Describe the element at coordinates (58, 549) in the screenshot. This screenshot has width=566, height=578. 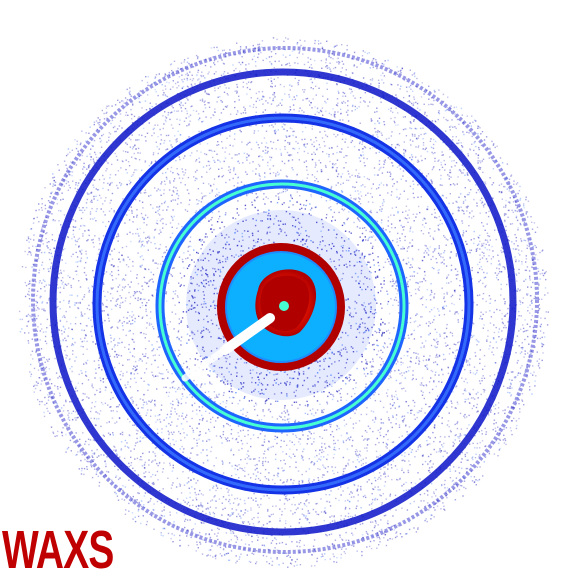
I see `waxs-label: WAXS` at that location.